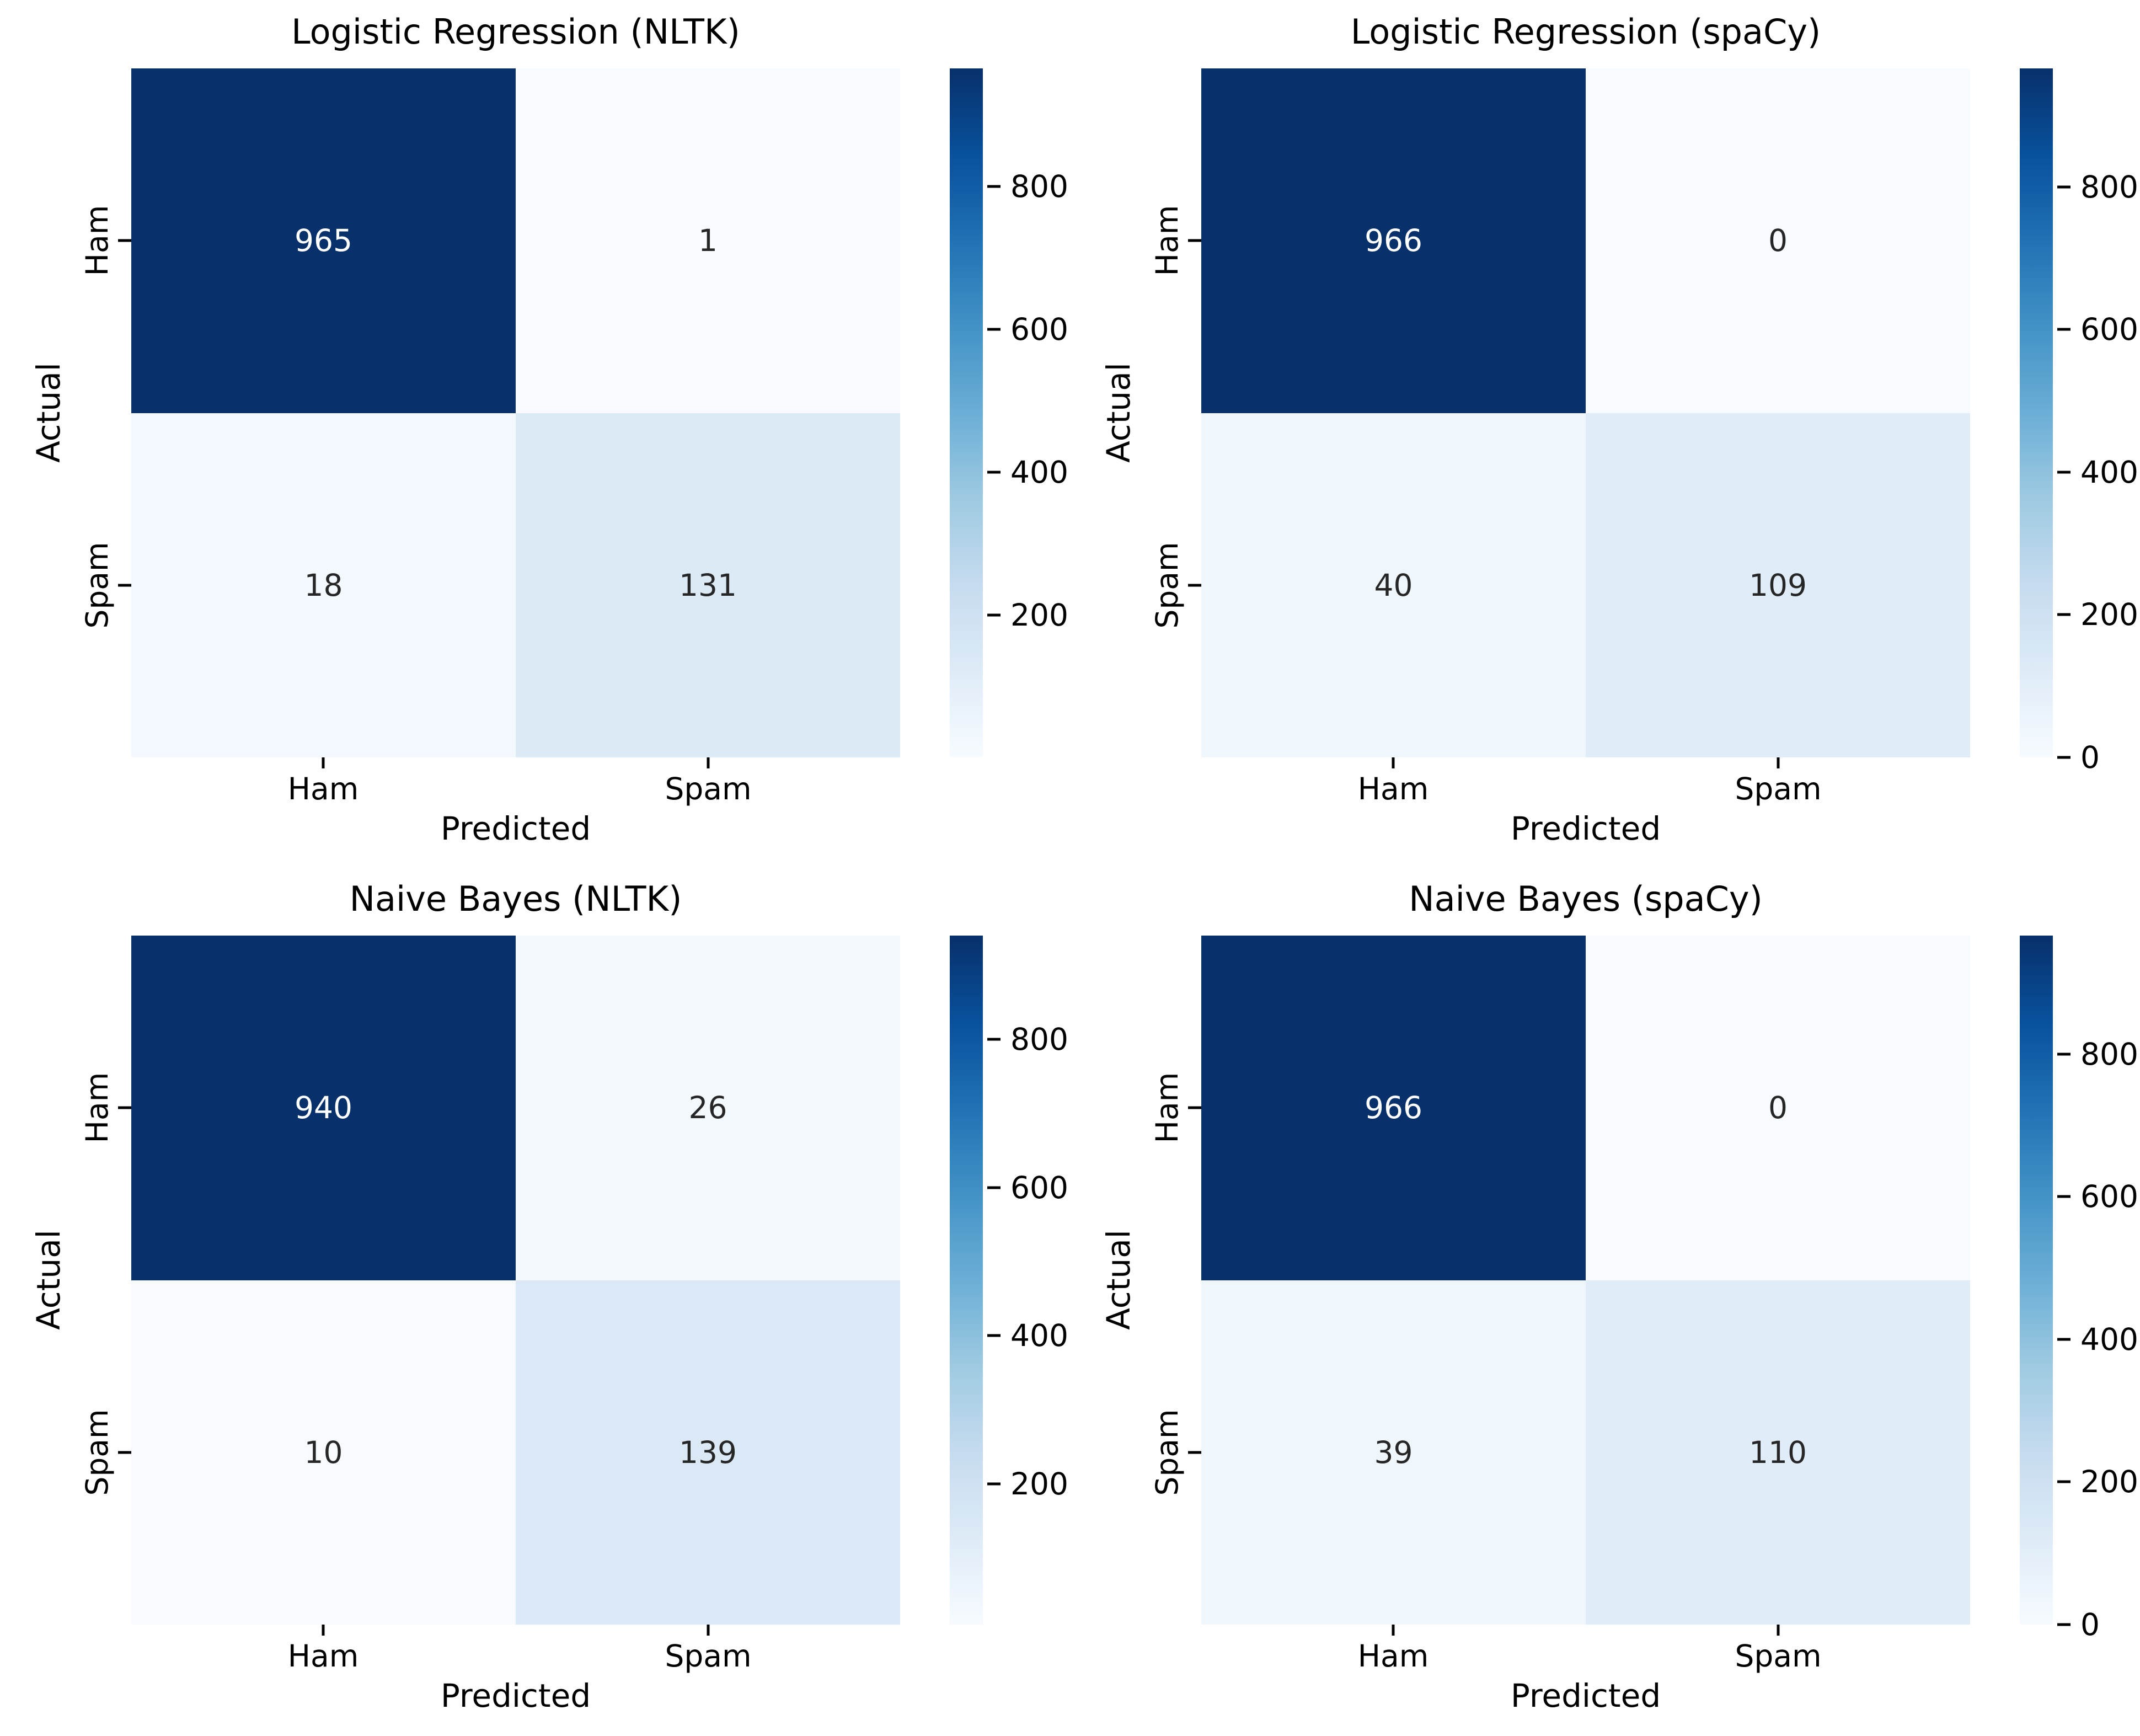 The height and width of the screenshot is (1736, 2140). I want to click on confusion-matrix-heatmap: 966 0 40 109, so click(1586, 412).